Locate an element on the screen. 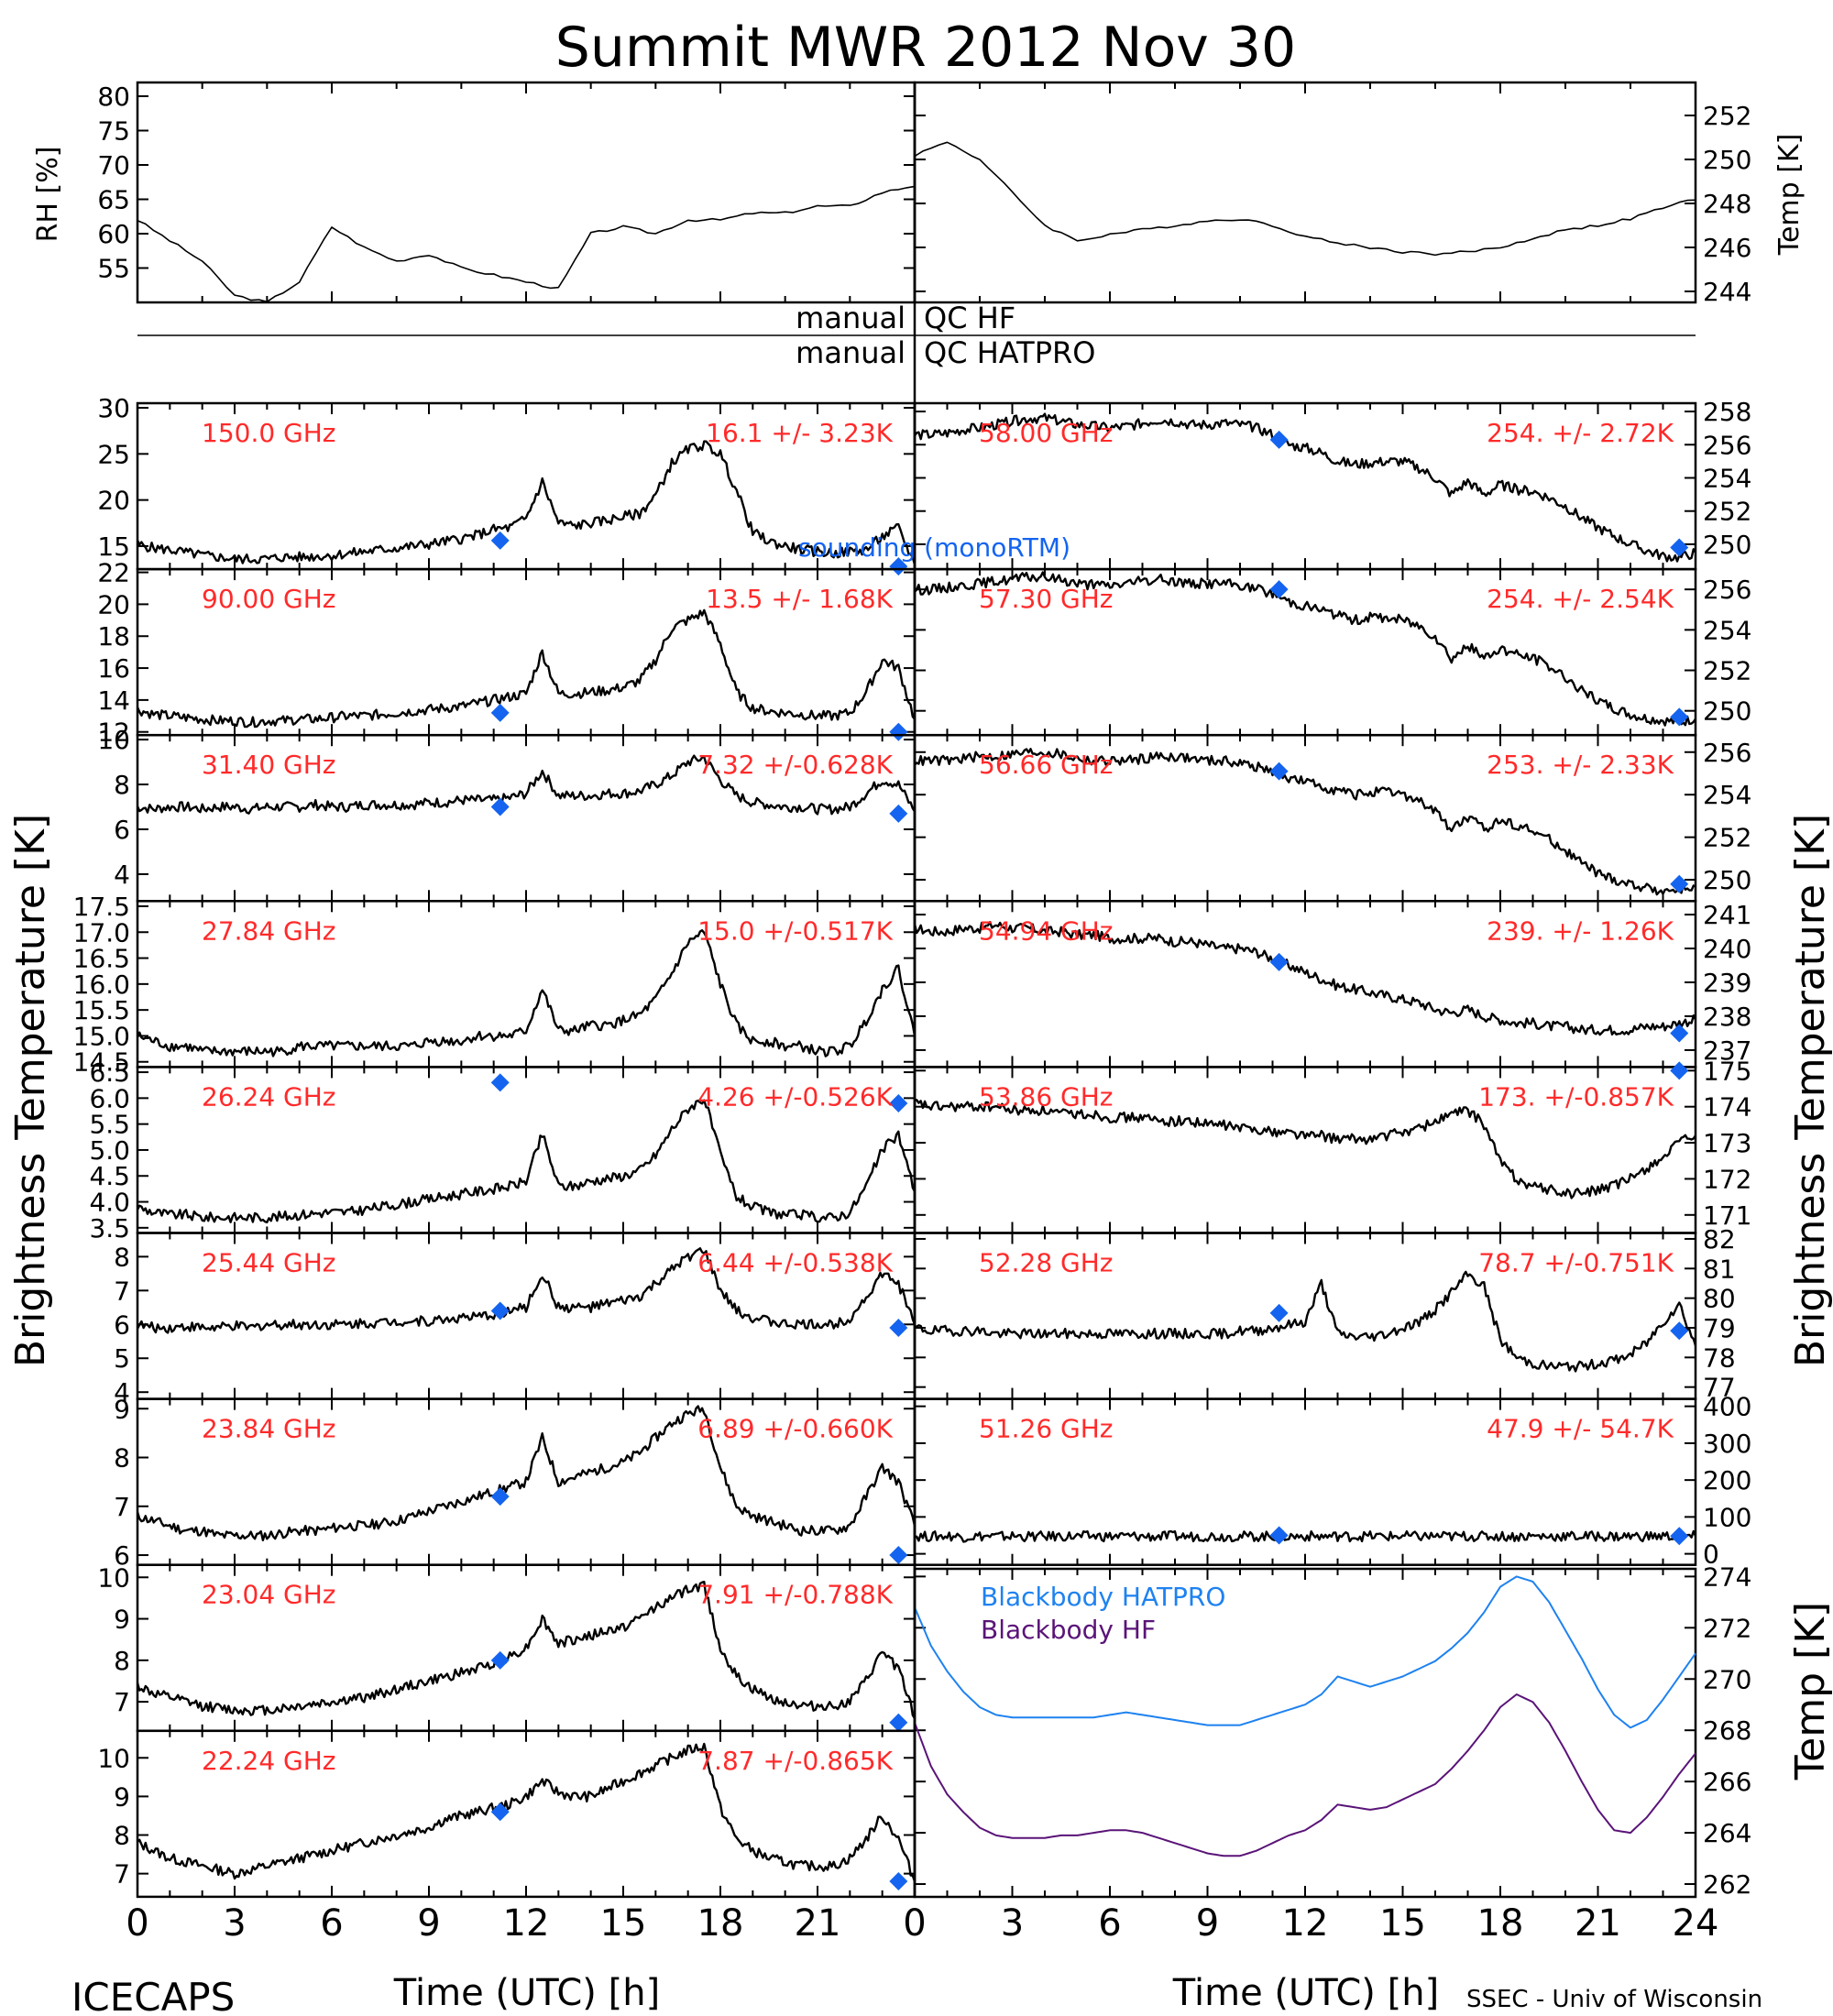 This screenshot has width=1833, height=2016. y-tick-label: 20 is located at coordinates (113, 501).